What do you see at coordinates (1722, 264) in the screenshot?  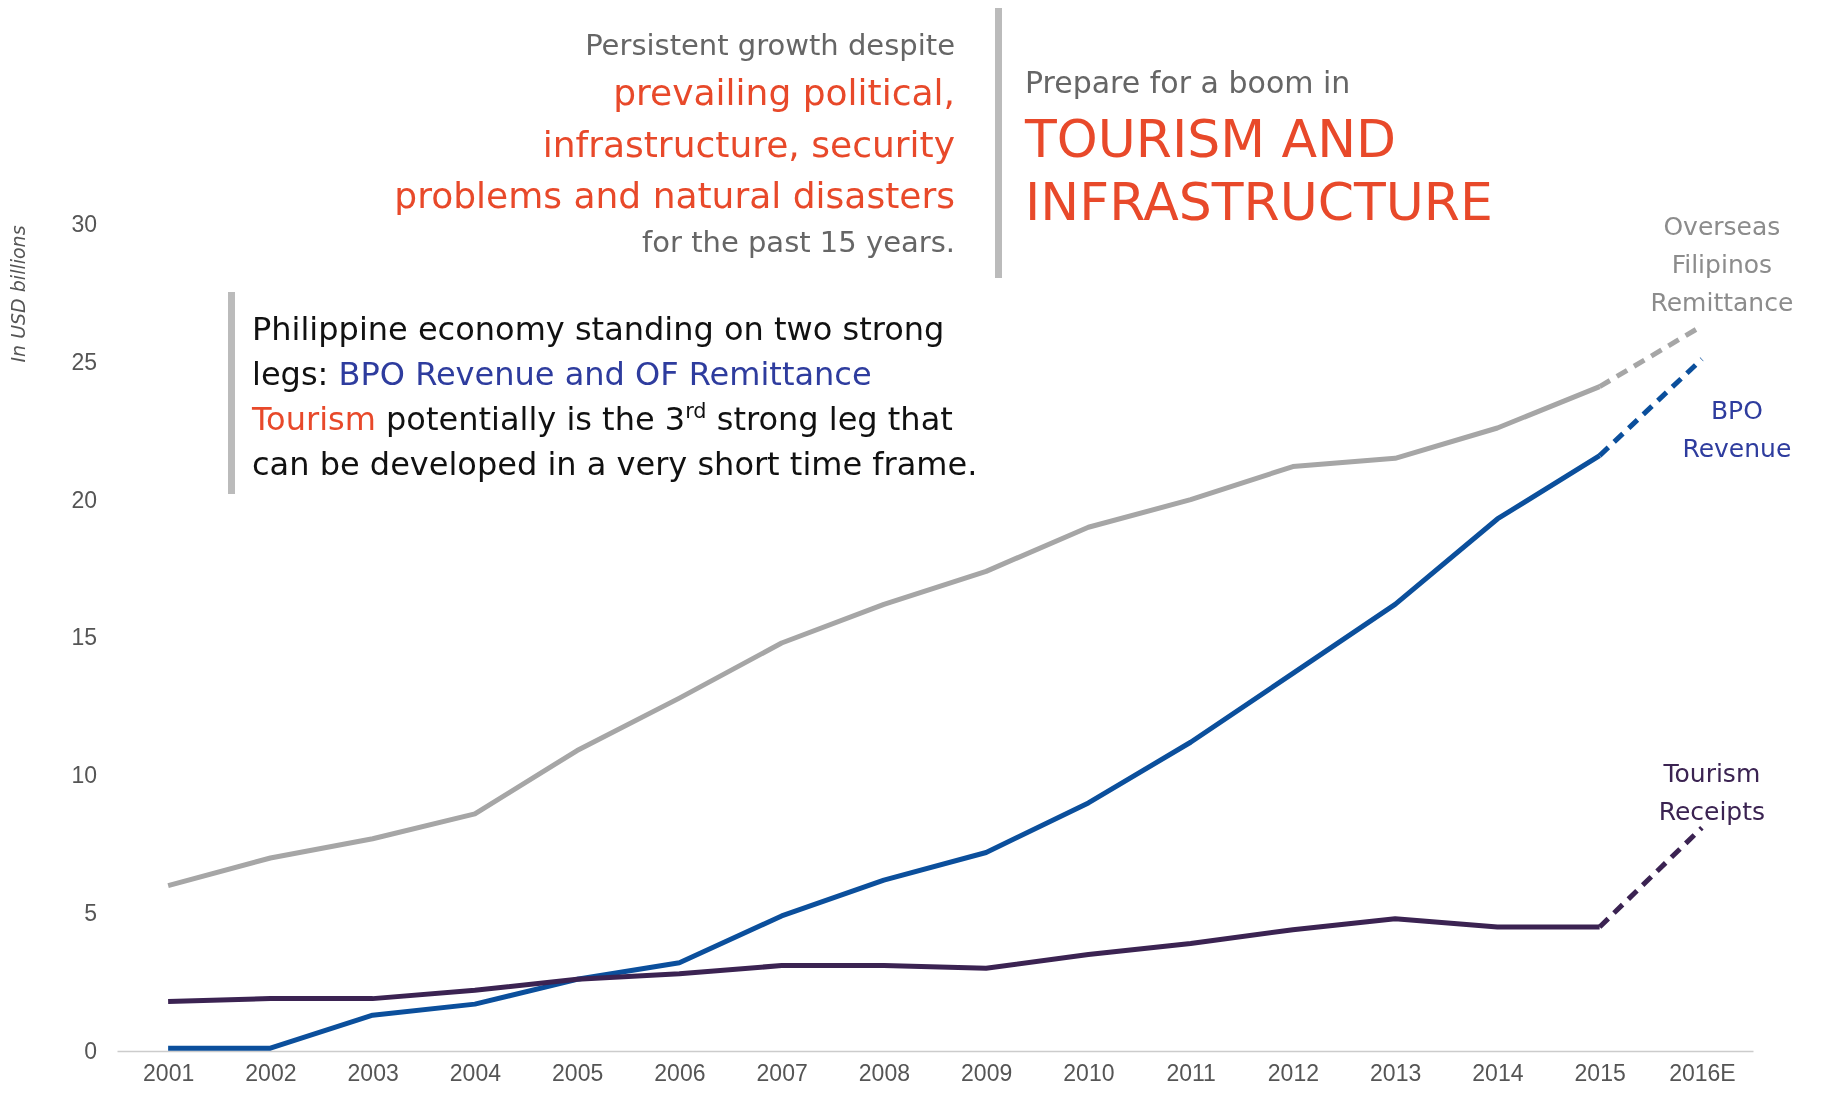 I see `text: Overseas Filipinos Remittance` at bounding box center [1722, 264].